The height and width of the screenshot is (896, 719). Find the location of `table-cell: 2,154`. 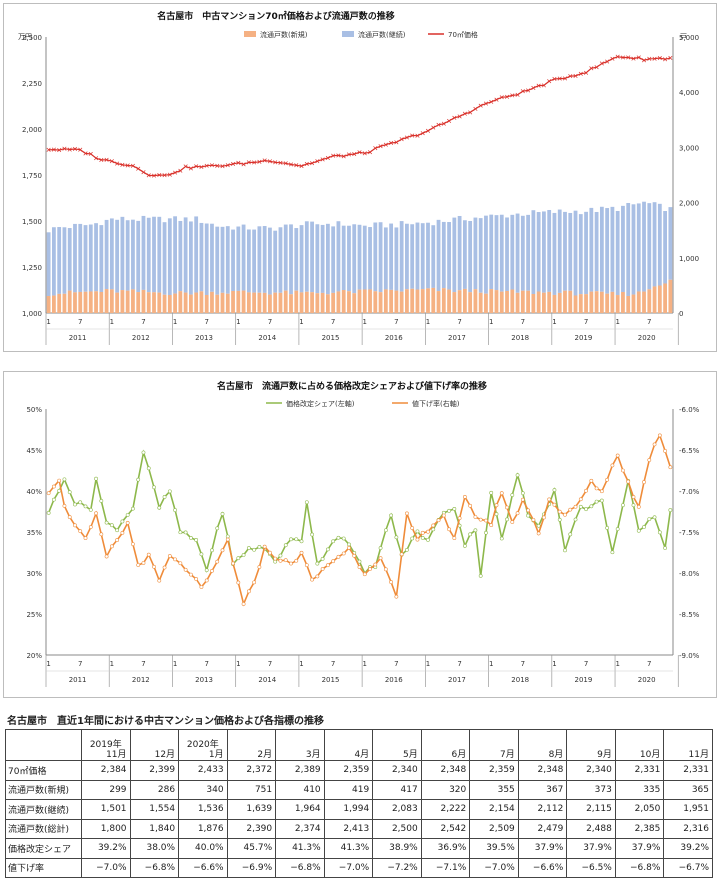

table-cell: 2,154 is located at coordinates (494, 809).